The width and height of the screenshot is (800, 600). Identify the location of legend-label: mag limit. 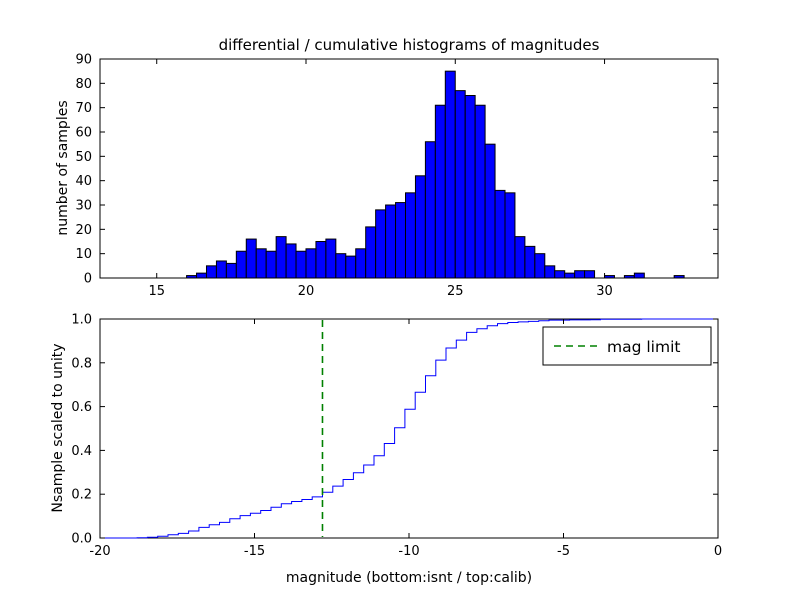
(644, 347).